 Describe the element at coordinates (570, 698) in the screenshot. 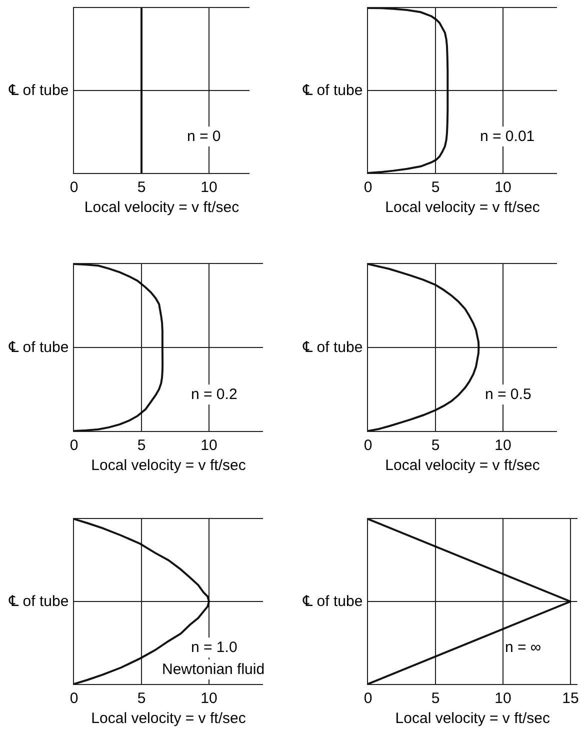

I see `x-tick-label: 15` at that location.